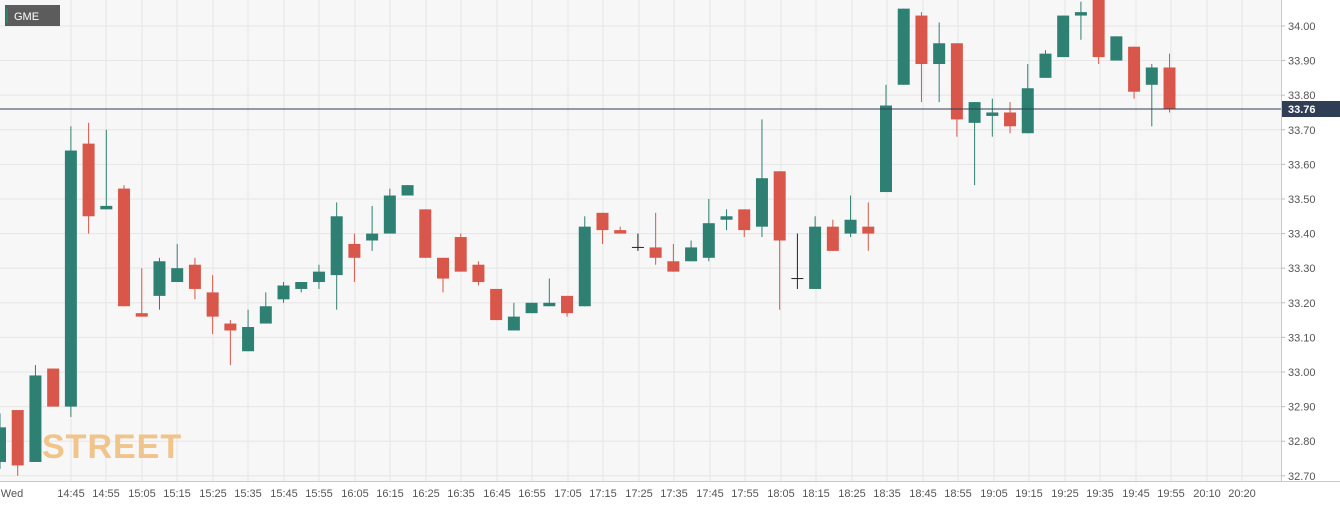 The width and height of the screenshot is (1340, 510). I want to click on symbol-badge: GME, so click(32, 15).